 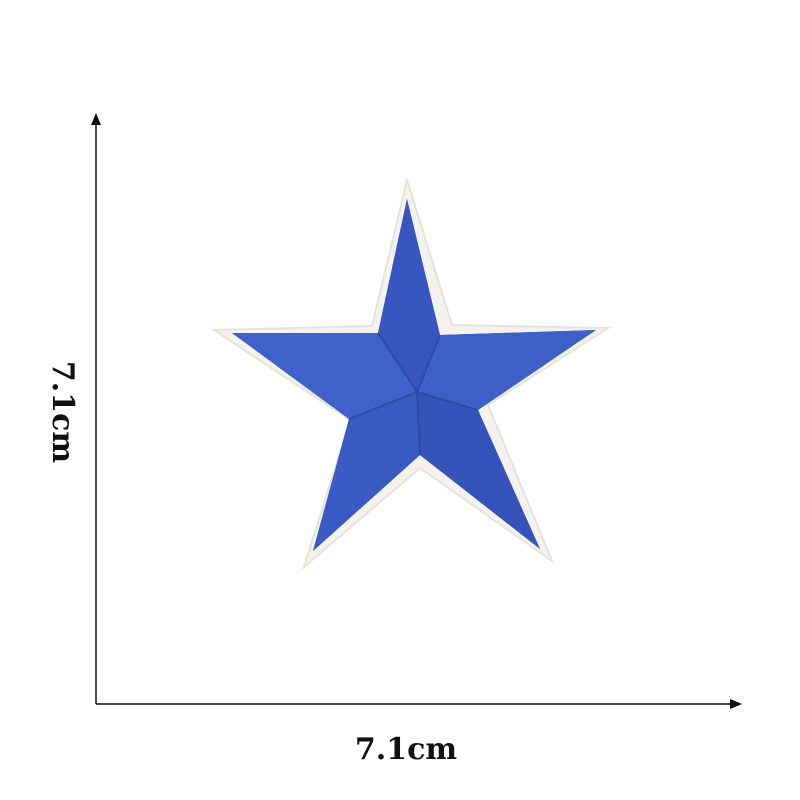 I want to click on arrow-right-icon, so click(x=736, y=704).